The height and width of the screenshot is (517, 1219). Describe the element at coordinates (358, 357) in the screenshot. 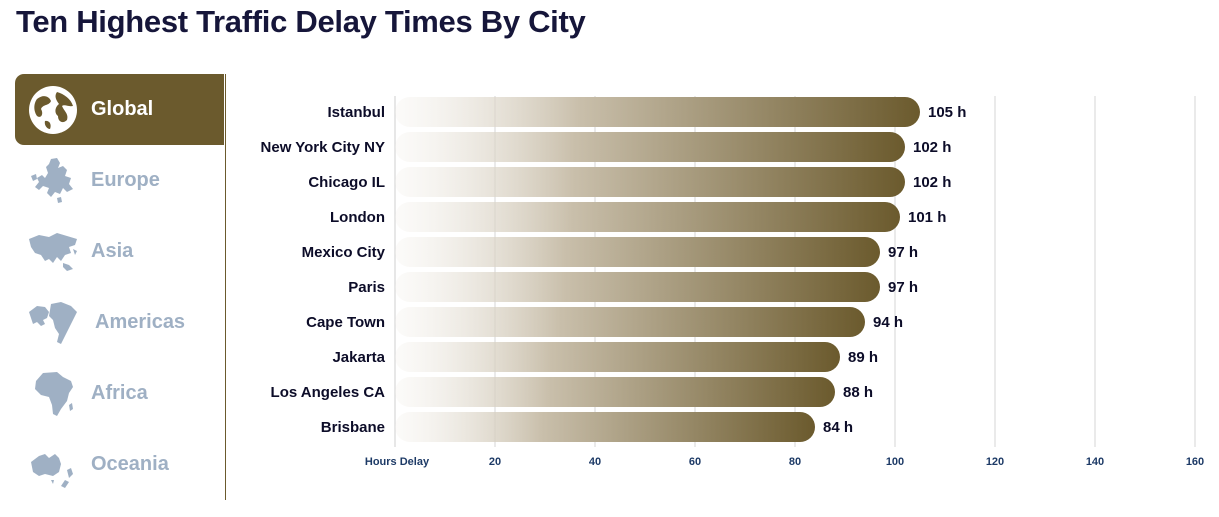

I see `category-label: Jakarta` at that location.